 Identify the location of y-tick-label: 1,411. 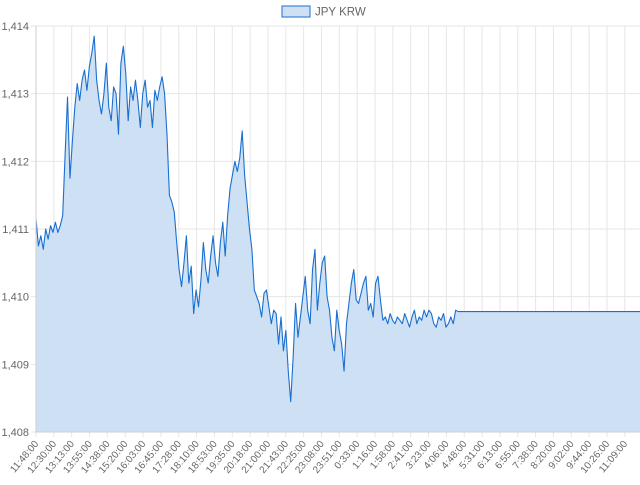
(15, 230).